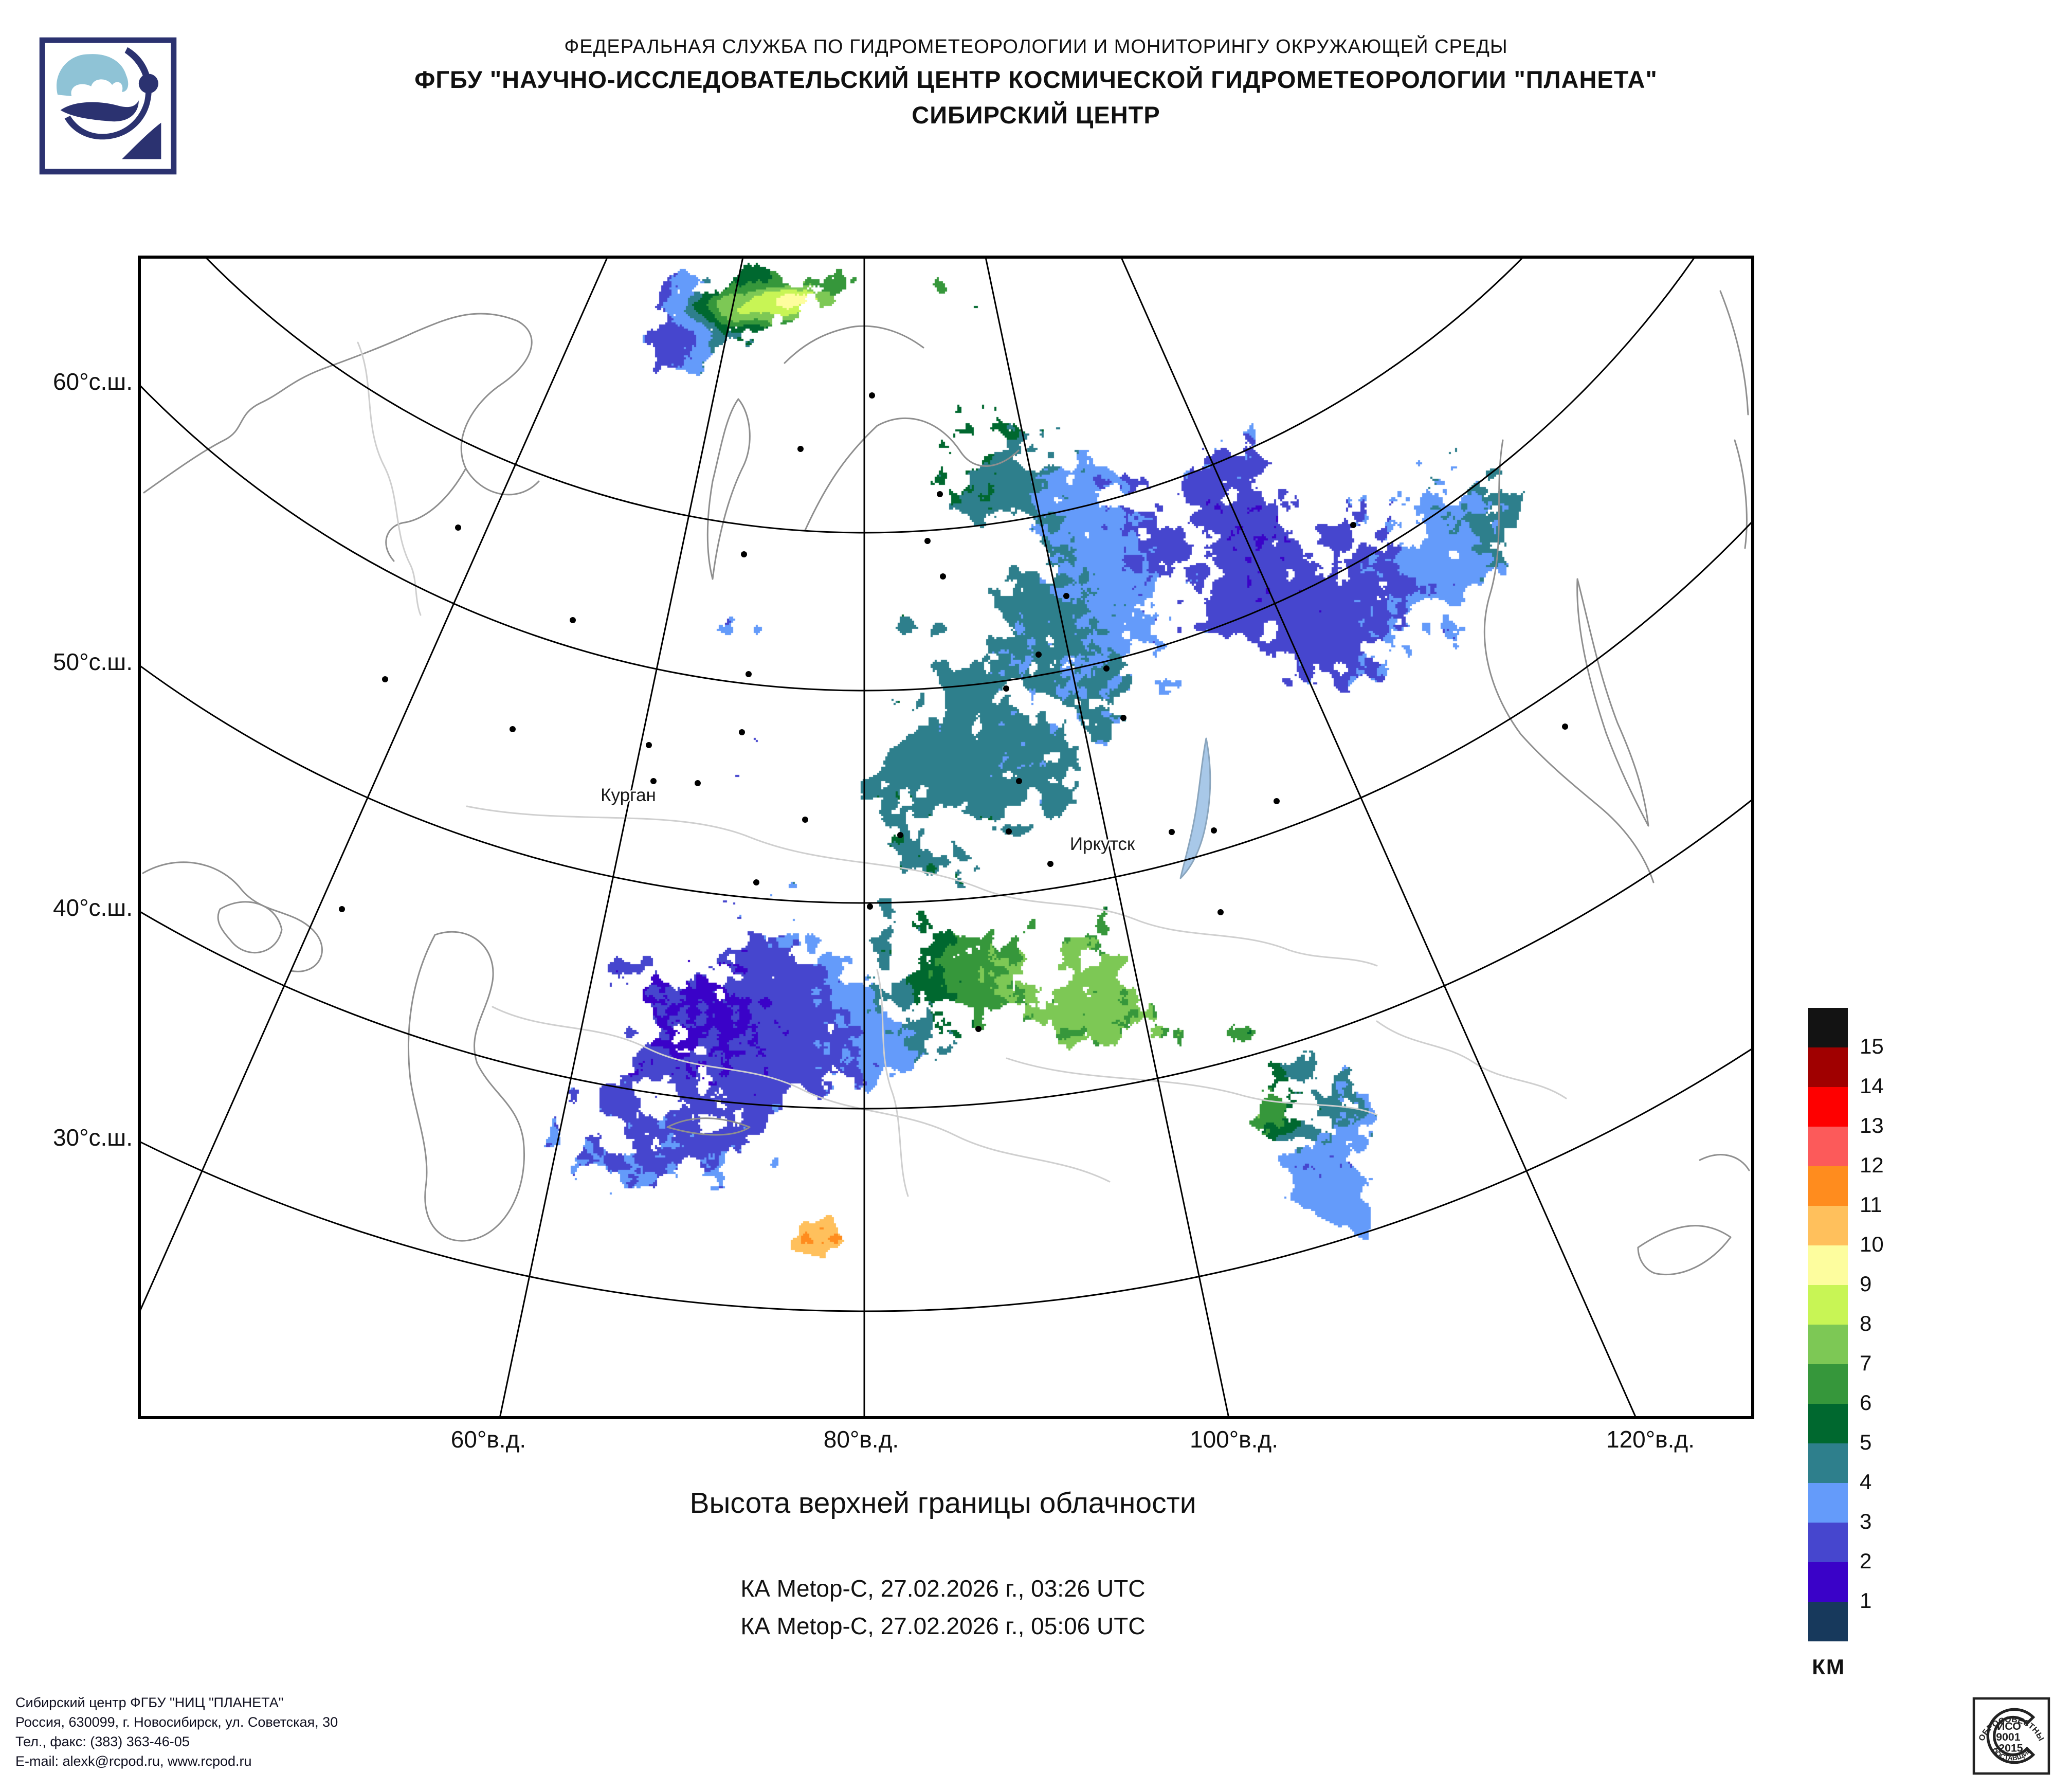 Image resolution: width=2072 pixels, height=1791 pixels. What do you see at coordinates (1866, 1403) in the screenshot?
I see `legend-value: 6` at bounding box center [1866, 1403].